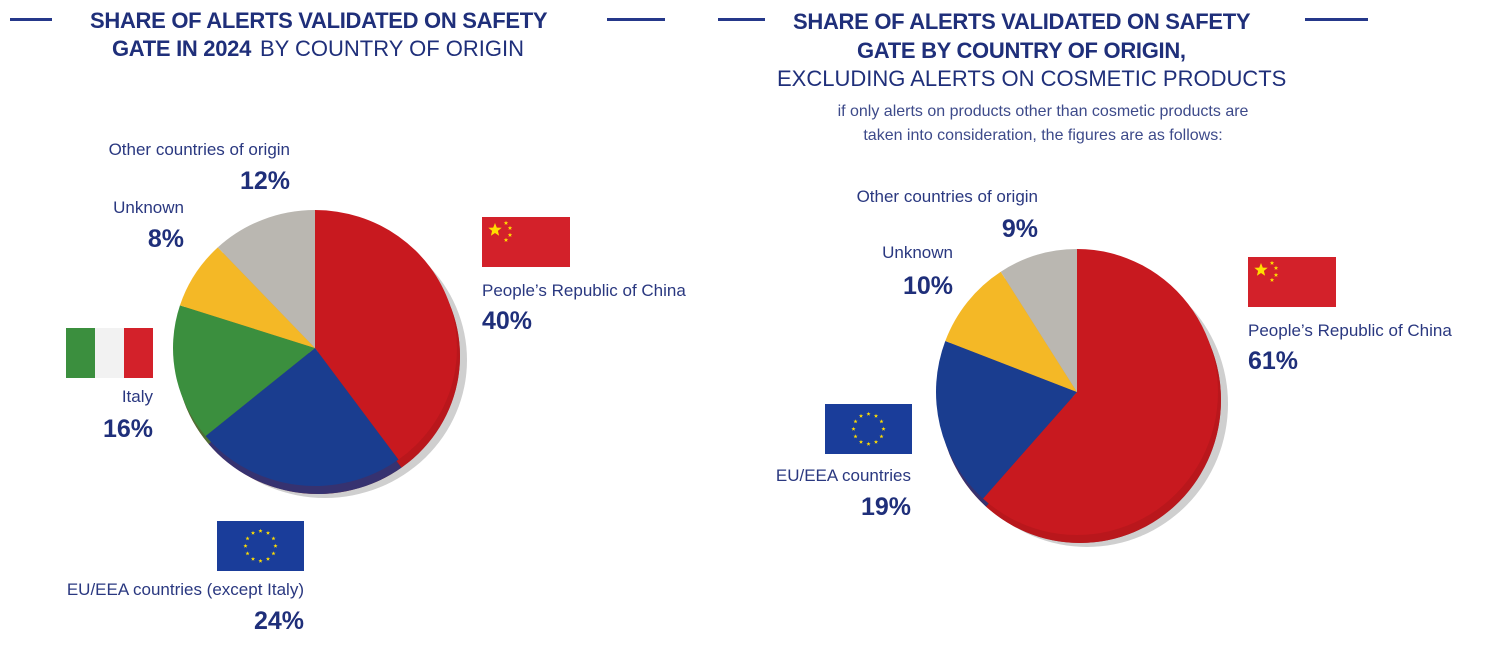  I want to click on value-other: 12%, so click(264, 181).